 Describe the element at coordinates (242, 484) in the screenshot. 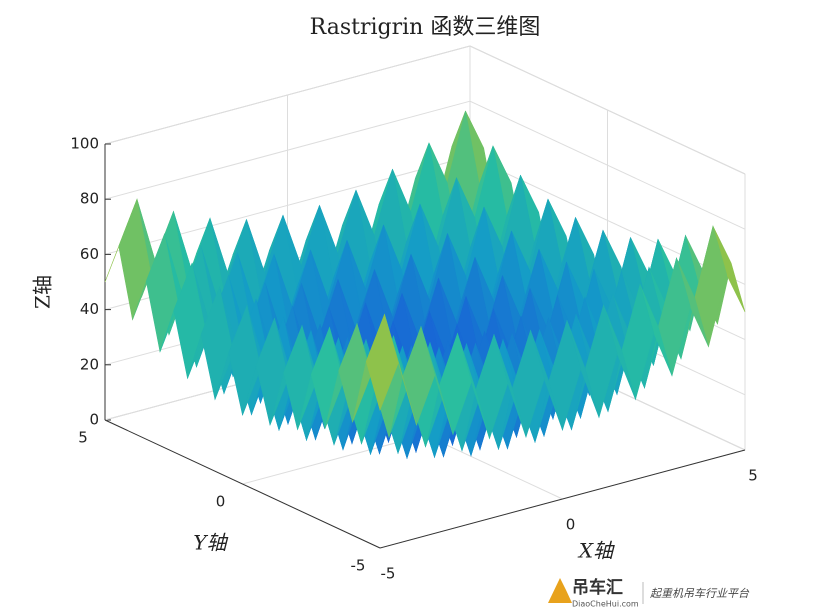

I see `y-axis` at that location.